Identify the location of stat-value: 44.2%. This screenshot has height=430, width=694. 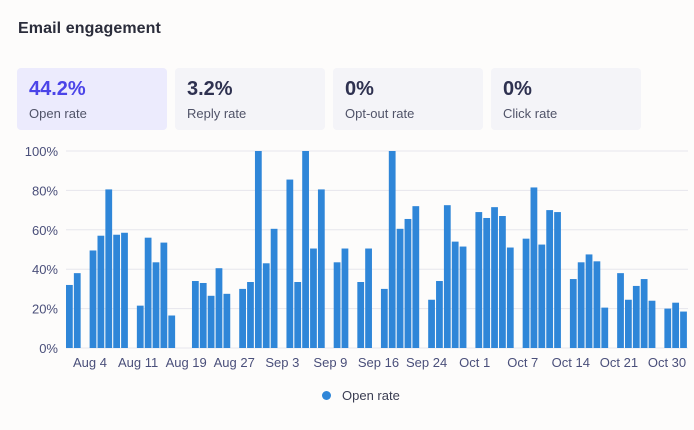
(57, 89).